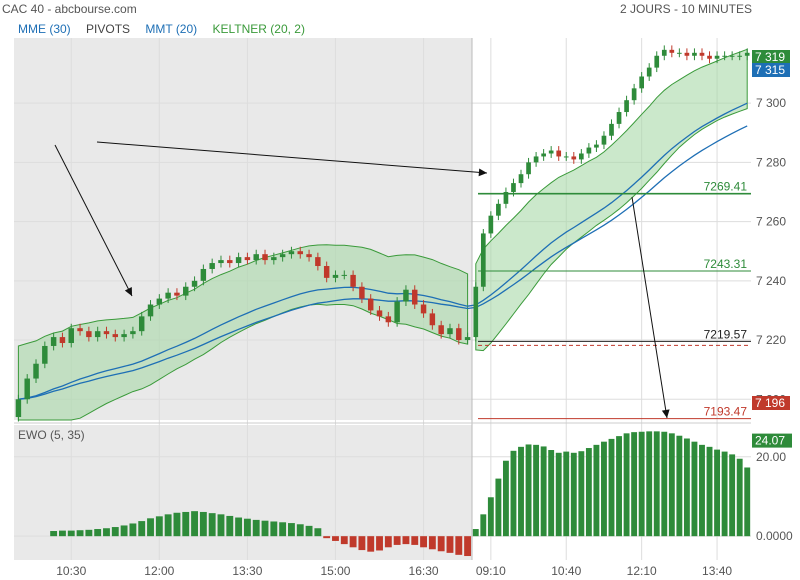  I want to click on legend-pivots: PIVOTS, so click(108, 29).